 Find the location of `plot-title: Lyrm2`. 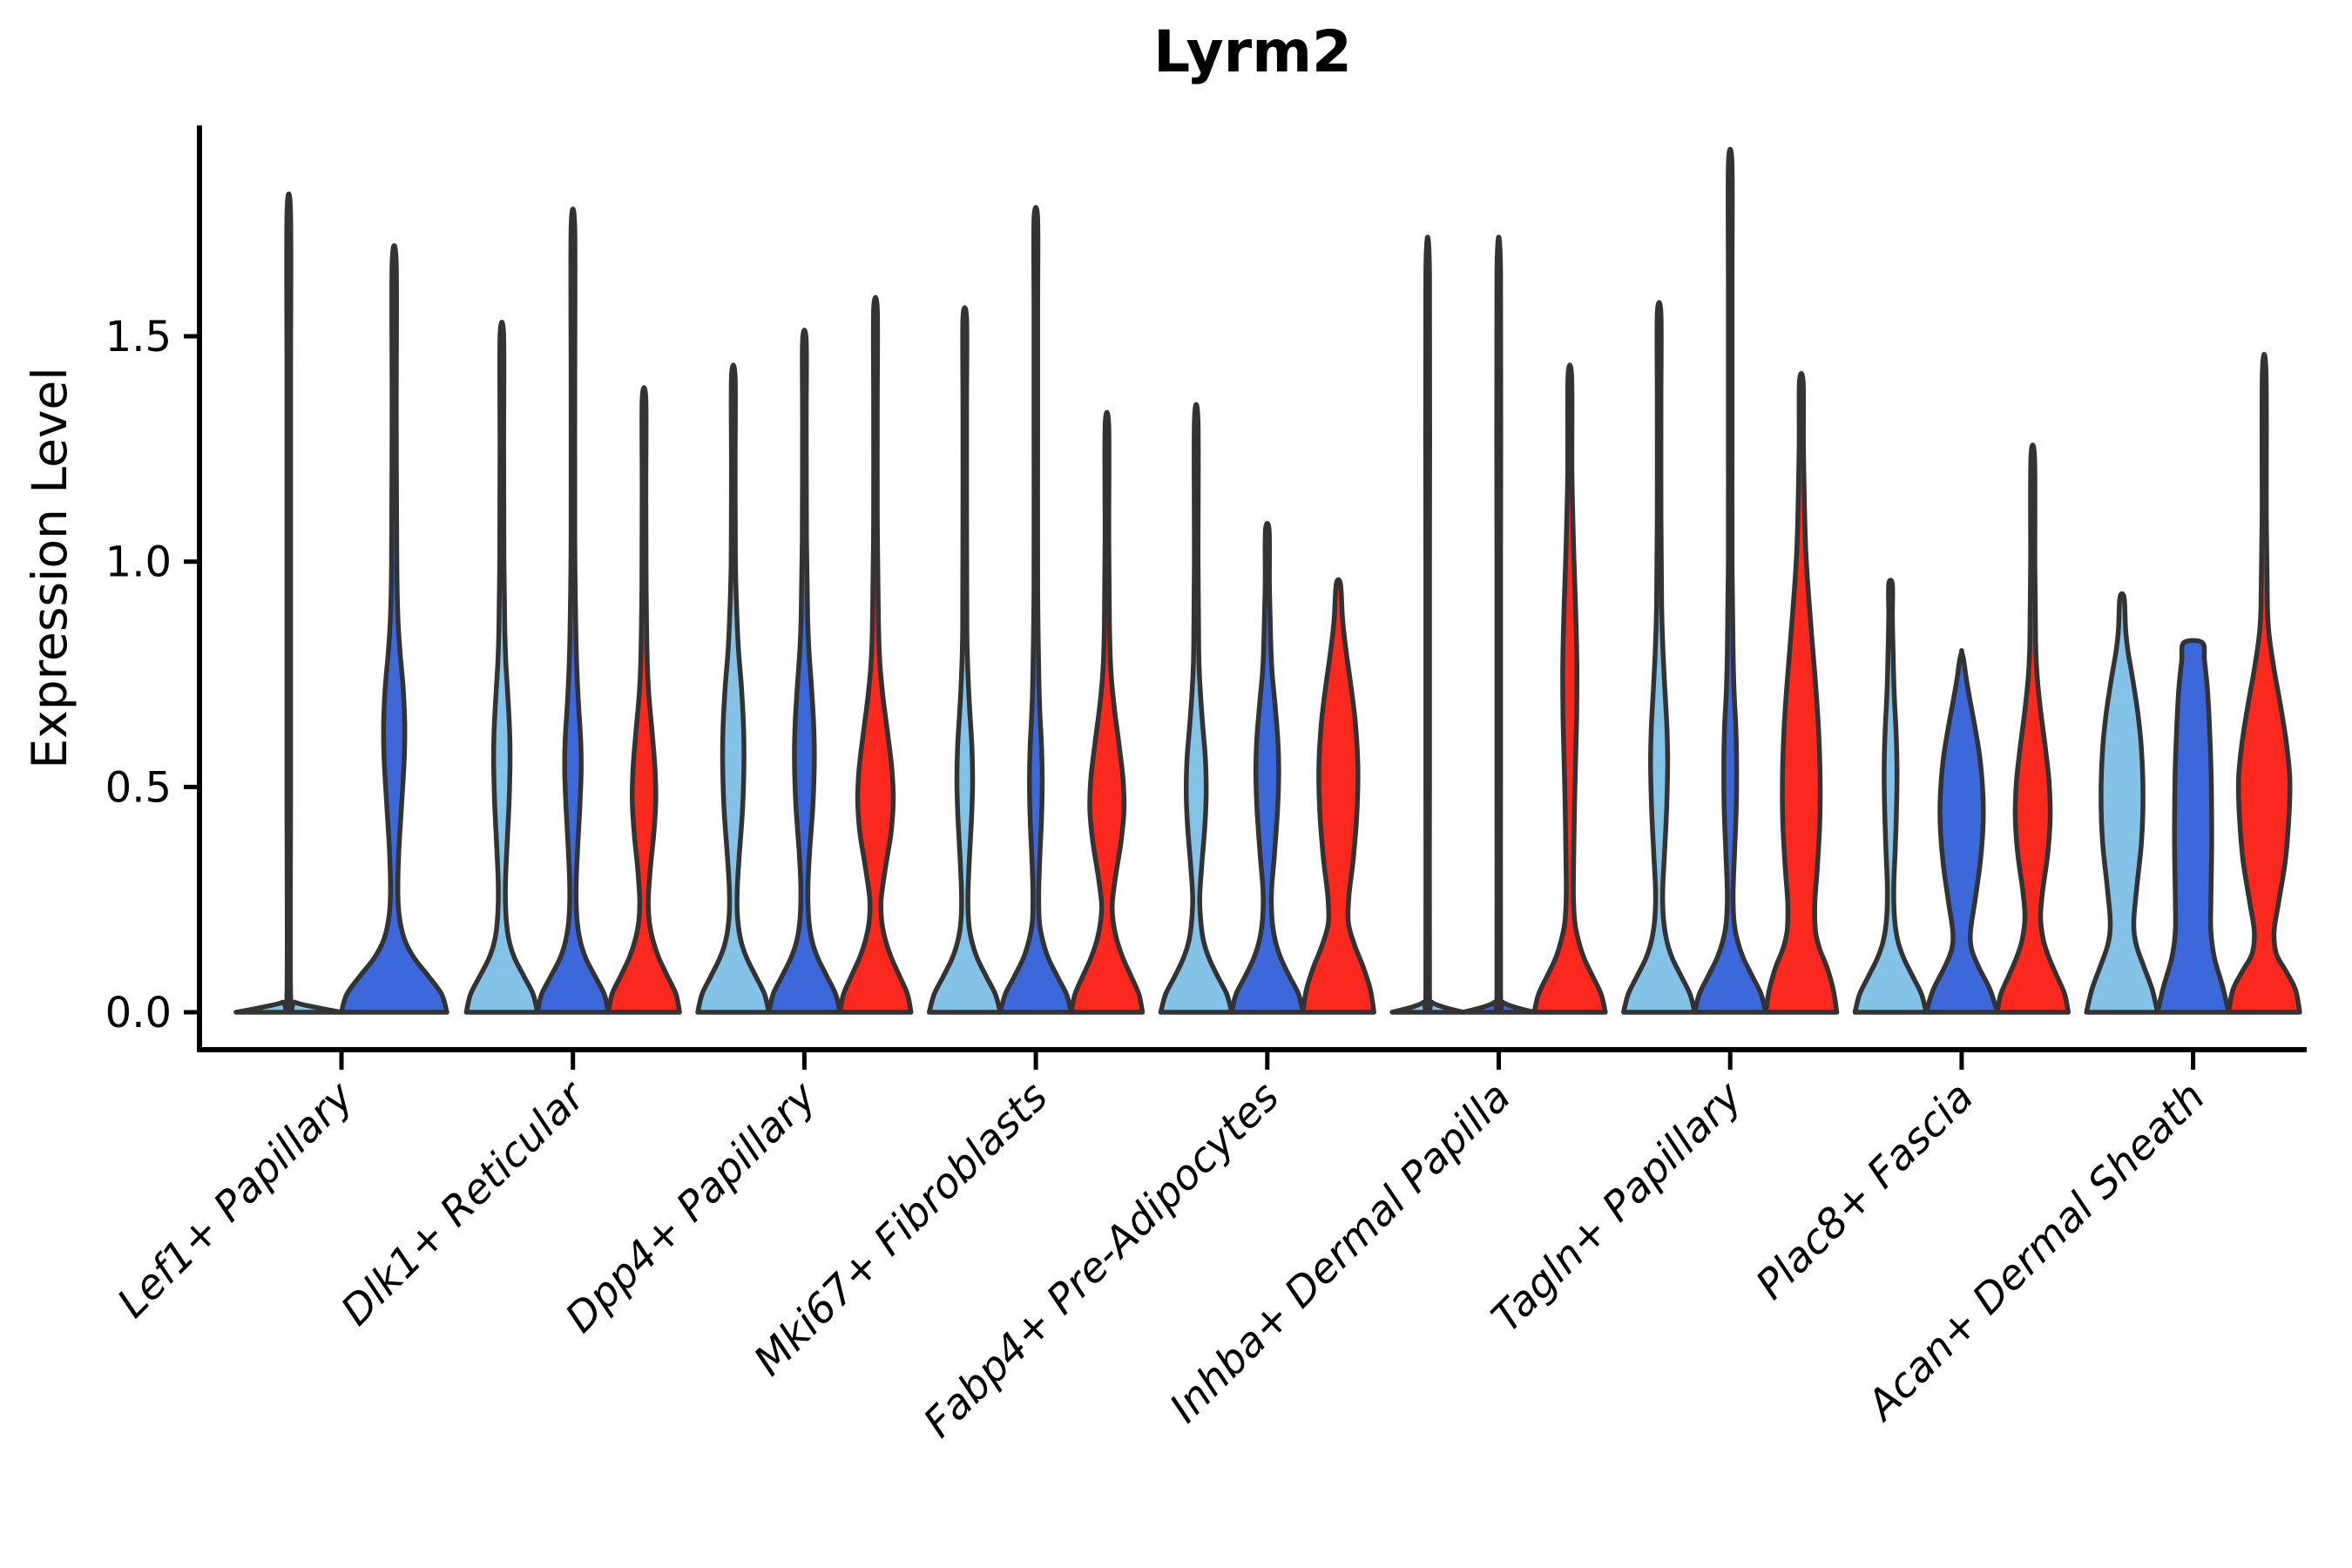

plot-title: Lyrm2 is located at coordinates (1252, 52).